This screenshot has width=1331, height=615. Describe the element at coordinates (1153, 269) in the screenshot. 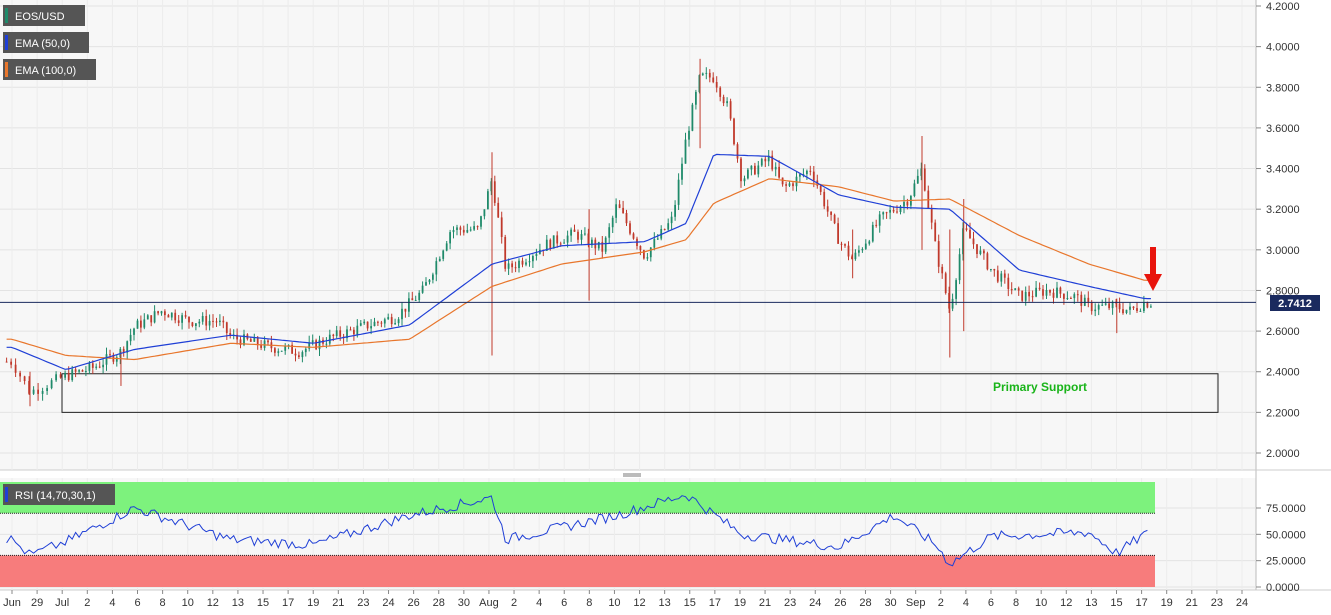

I see `down-arrow-icon` at that location.